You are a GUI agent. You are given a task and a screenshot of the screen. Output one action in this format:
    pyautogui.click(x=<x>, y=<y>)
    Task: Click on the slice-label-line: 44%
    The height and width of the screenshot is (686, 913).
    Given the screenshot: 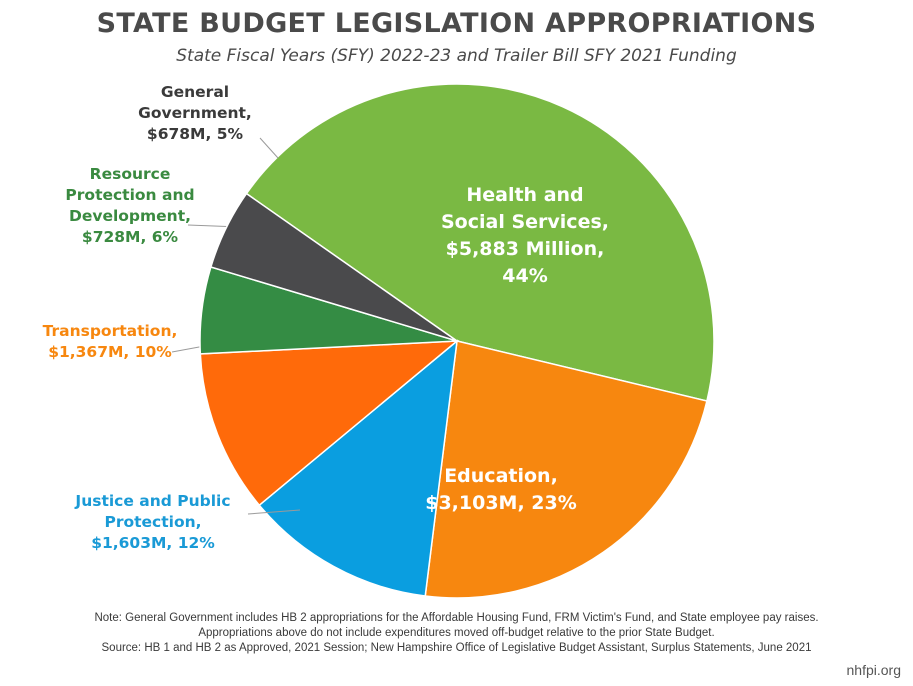 What is the action you would take?
    pyautogui.click(x=525, y=276)
    